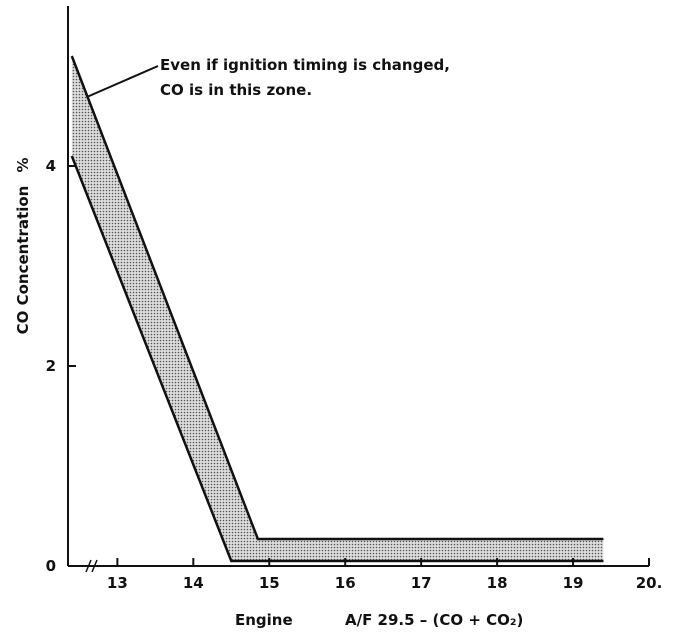 The image size is (678, 639). What do you see at coordinates (23, 164) in the screenshot?
I see `y-unit: %` at bounding box center [23, 164].